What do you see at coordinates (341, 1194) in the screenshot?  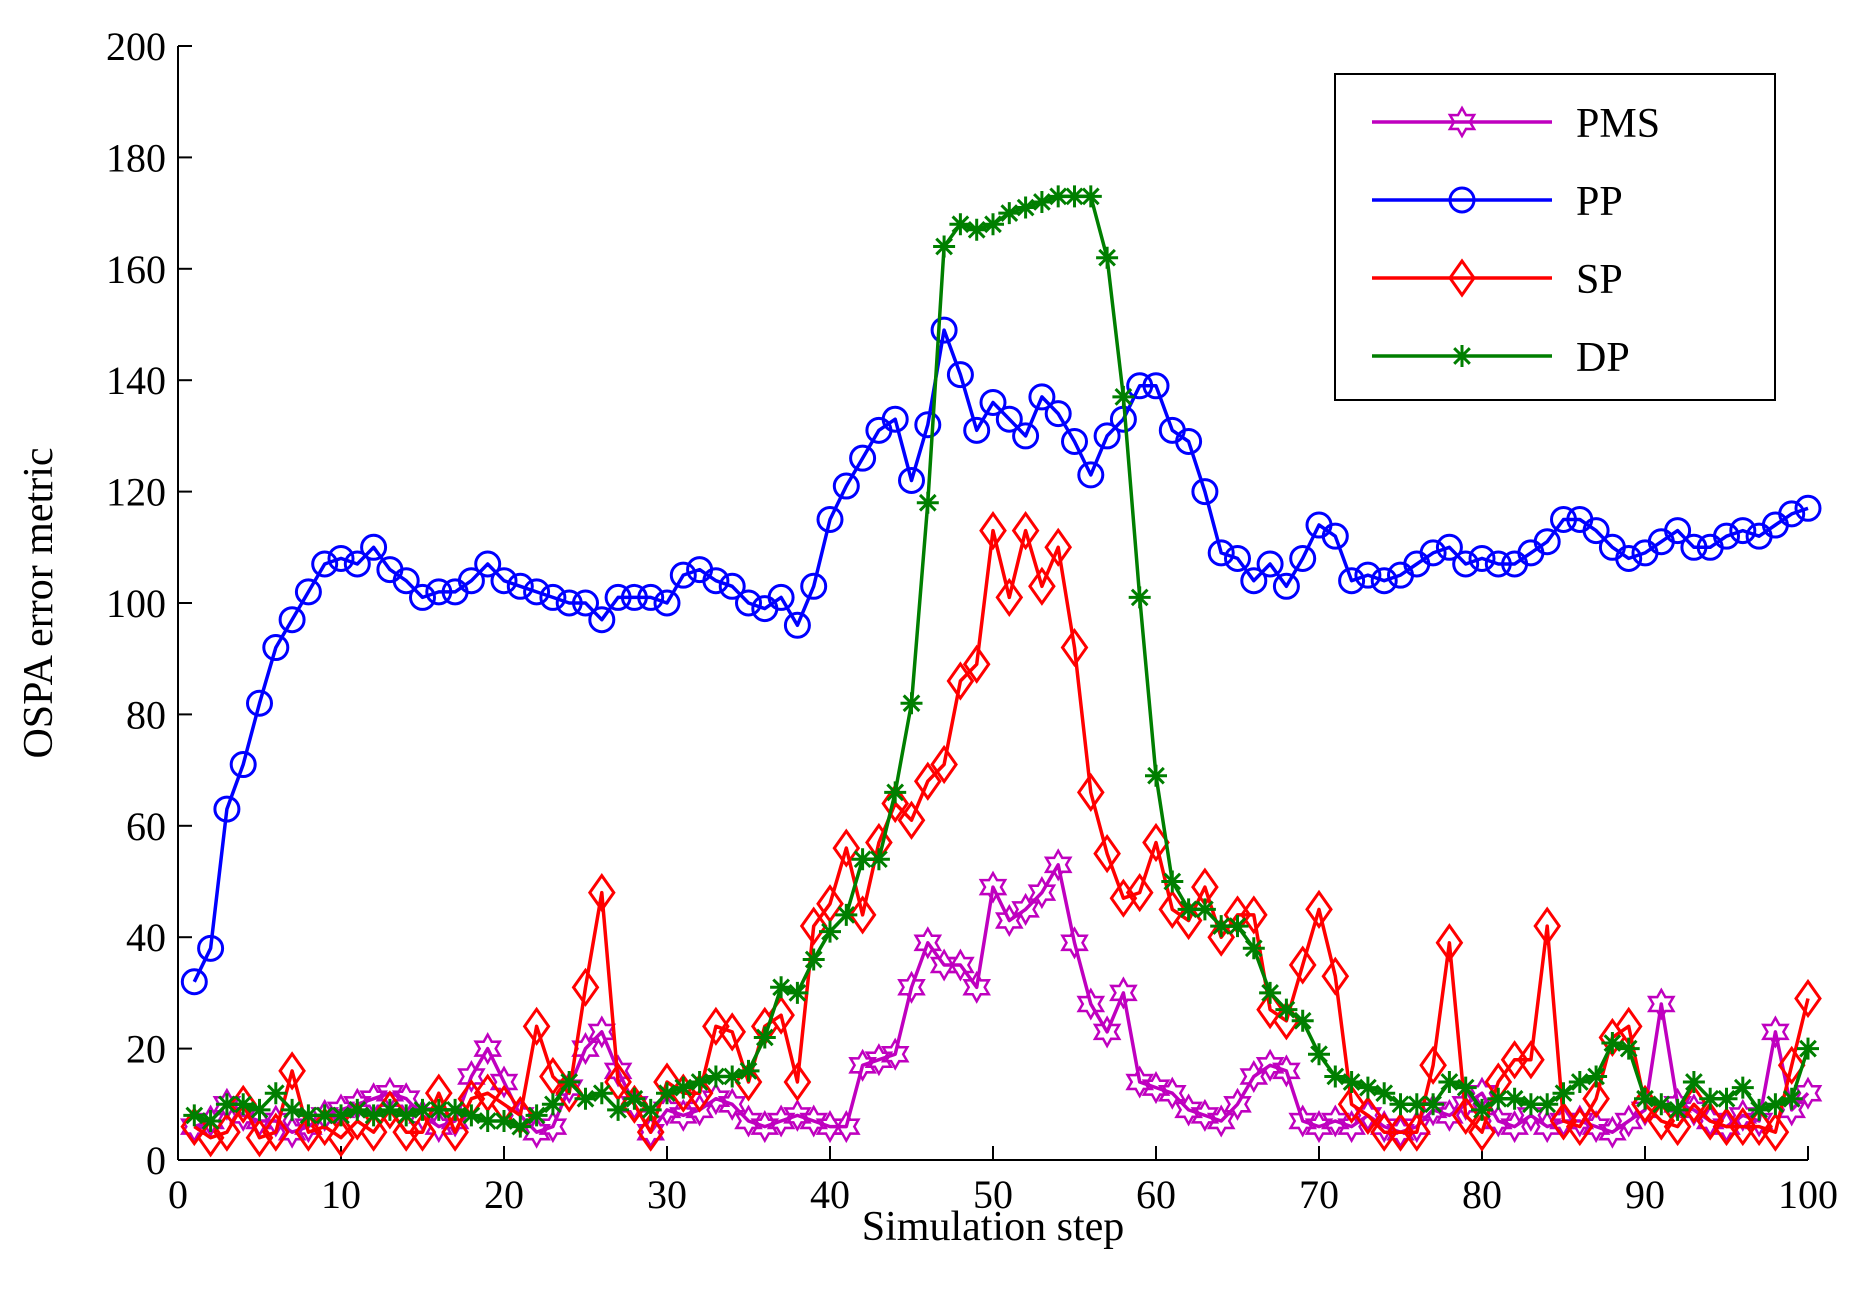 I see `x-tick-label: 10` at bounding box center [341, 1194].